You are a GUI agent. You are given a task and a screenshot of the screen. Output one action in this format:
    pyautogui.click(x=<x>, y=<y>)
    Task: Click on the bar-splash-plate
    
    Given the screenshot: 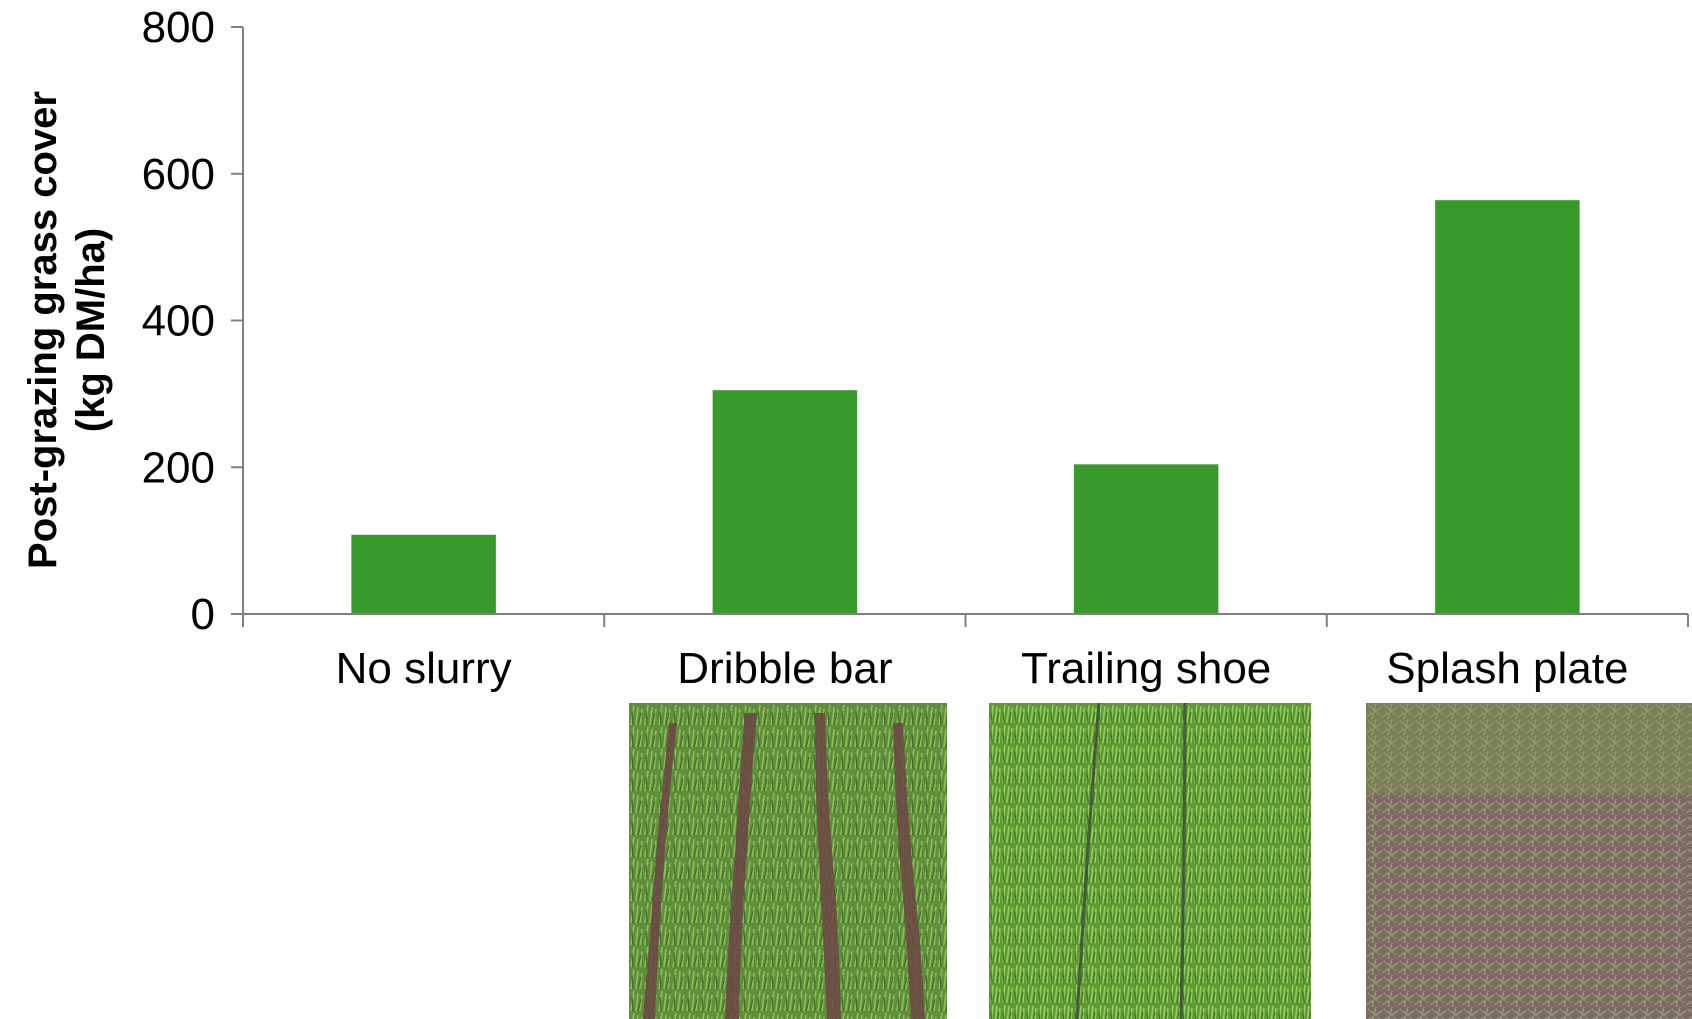 What is the action you would take?
    pyautogui.click(x=1507, y=407)
    